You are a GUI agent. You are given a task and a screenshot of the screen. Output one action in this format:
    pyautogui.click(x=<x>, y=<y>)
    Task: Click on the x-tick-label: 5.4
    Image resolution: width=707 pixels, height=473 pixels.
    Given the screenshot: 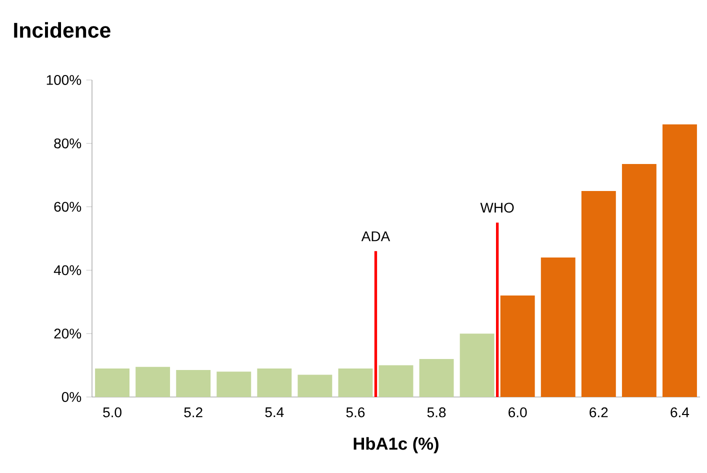 What is the action you would take?
    pyautogui.click(x=274, y=412)
    